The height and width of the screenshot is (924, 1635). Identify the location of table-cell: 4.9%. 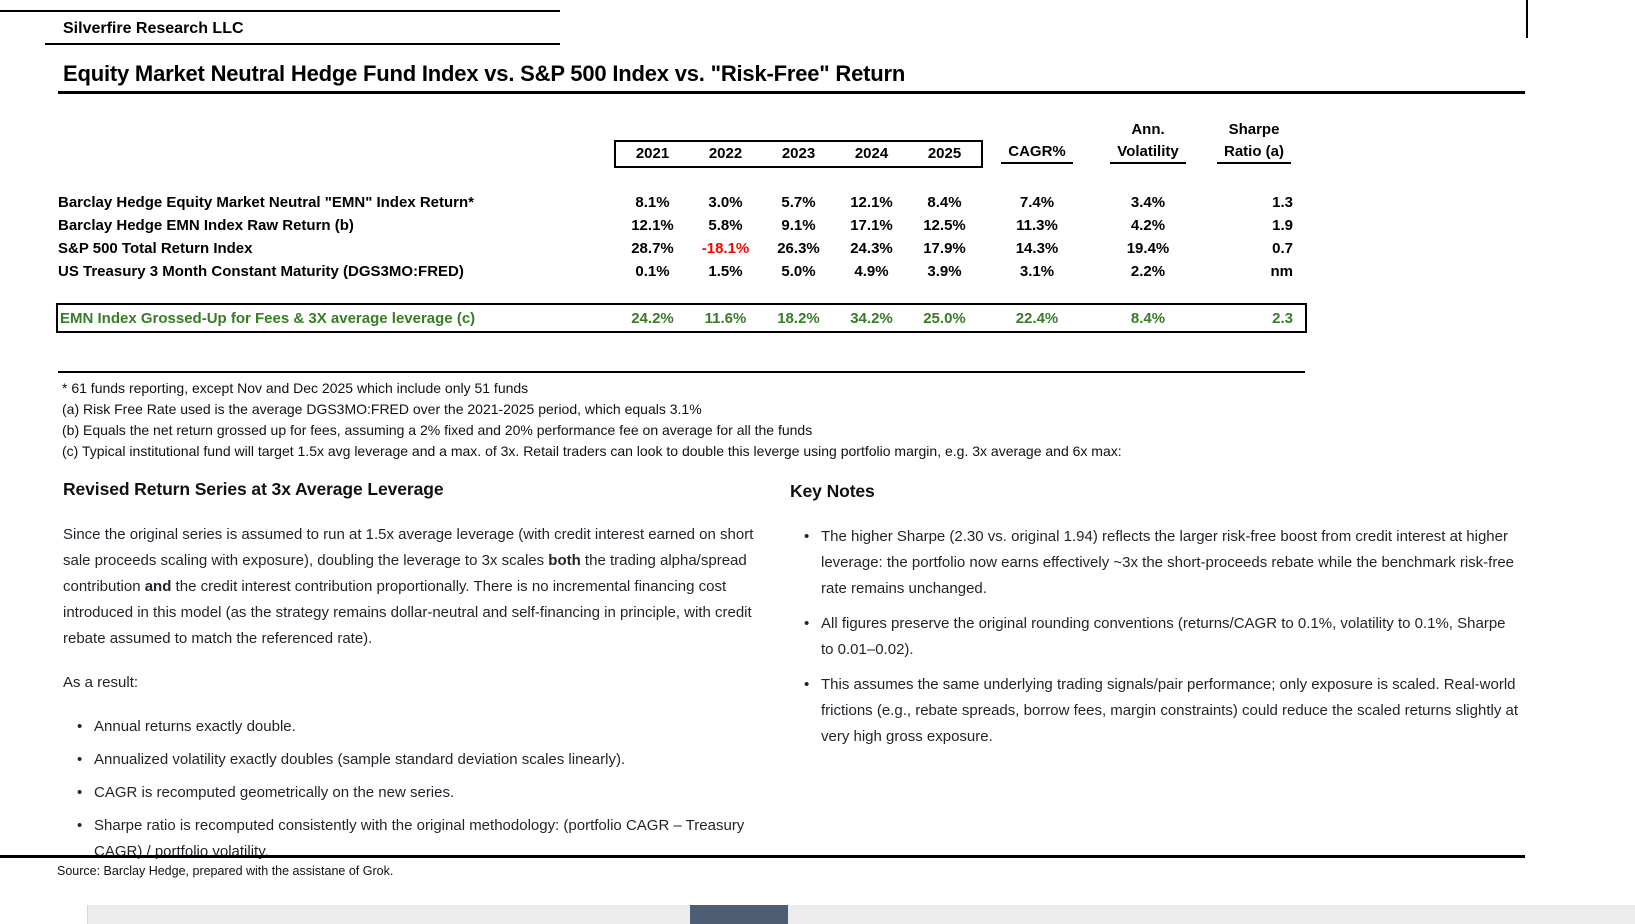
(871, 271).